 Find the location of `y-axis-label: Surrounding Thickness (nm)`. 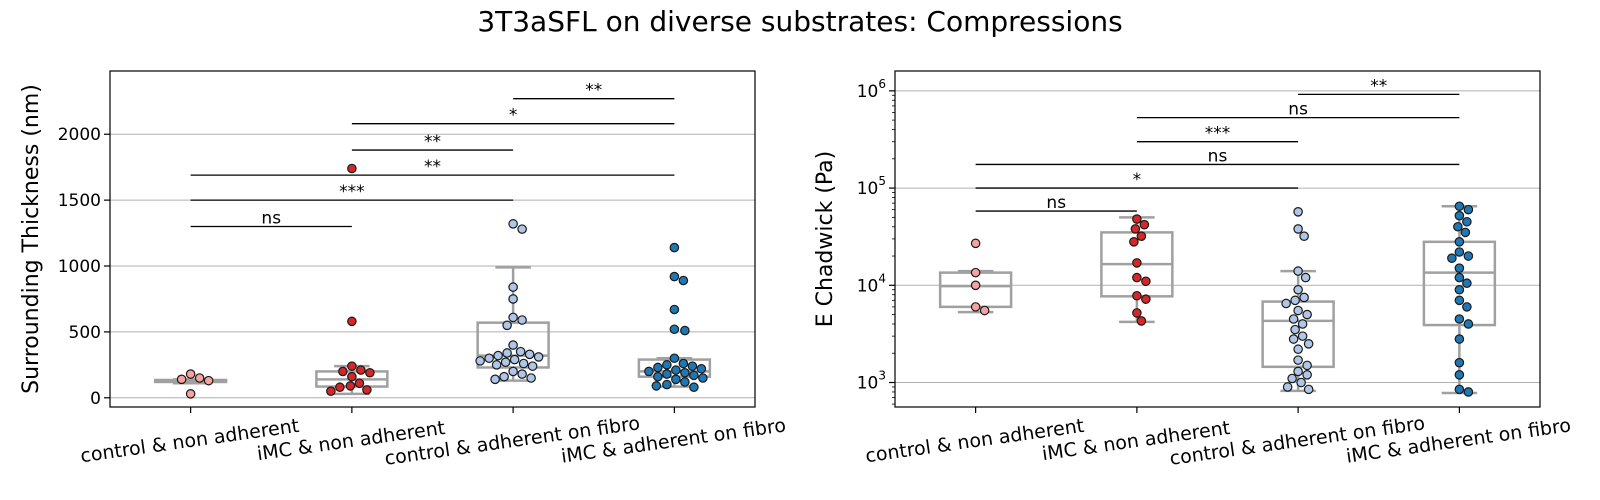

y-axis-label: Surrounding Thickness (nm) is located at coordinates (31, 239).